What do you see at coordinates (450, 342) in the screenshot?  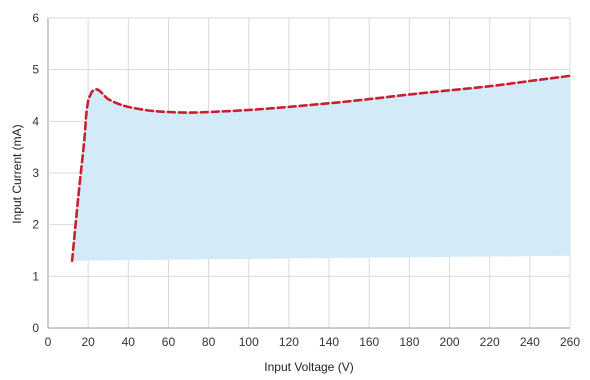 I see `x-tick-label: 200` at bounding box center [450, 342].